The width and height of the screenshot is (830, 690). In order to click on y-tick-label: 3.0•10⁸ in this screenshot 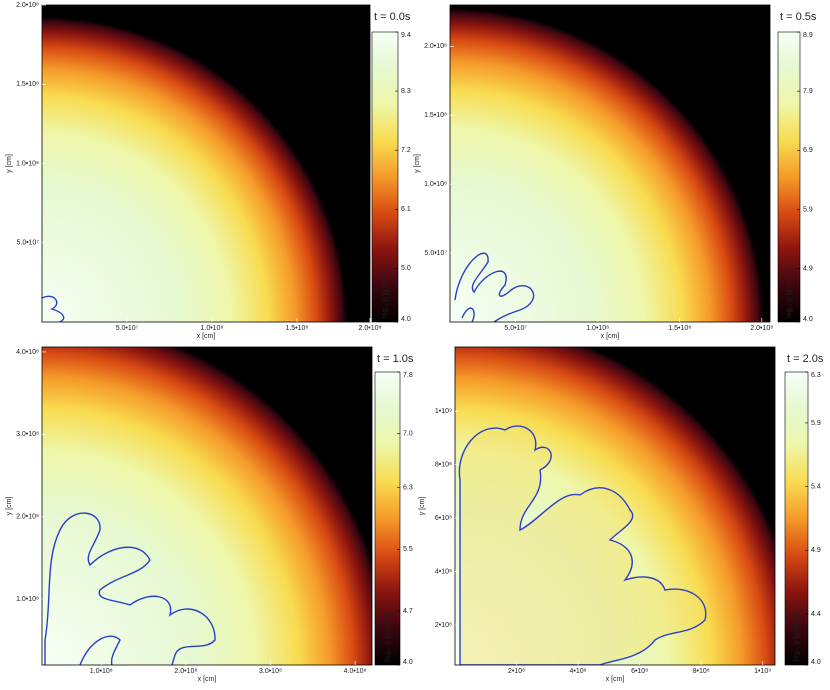, I will do `click(27, 434)`.